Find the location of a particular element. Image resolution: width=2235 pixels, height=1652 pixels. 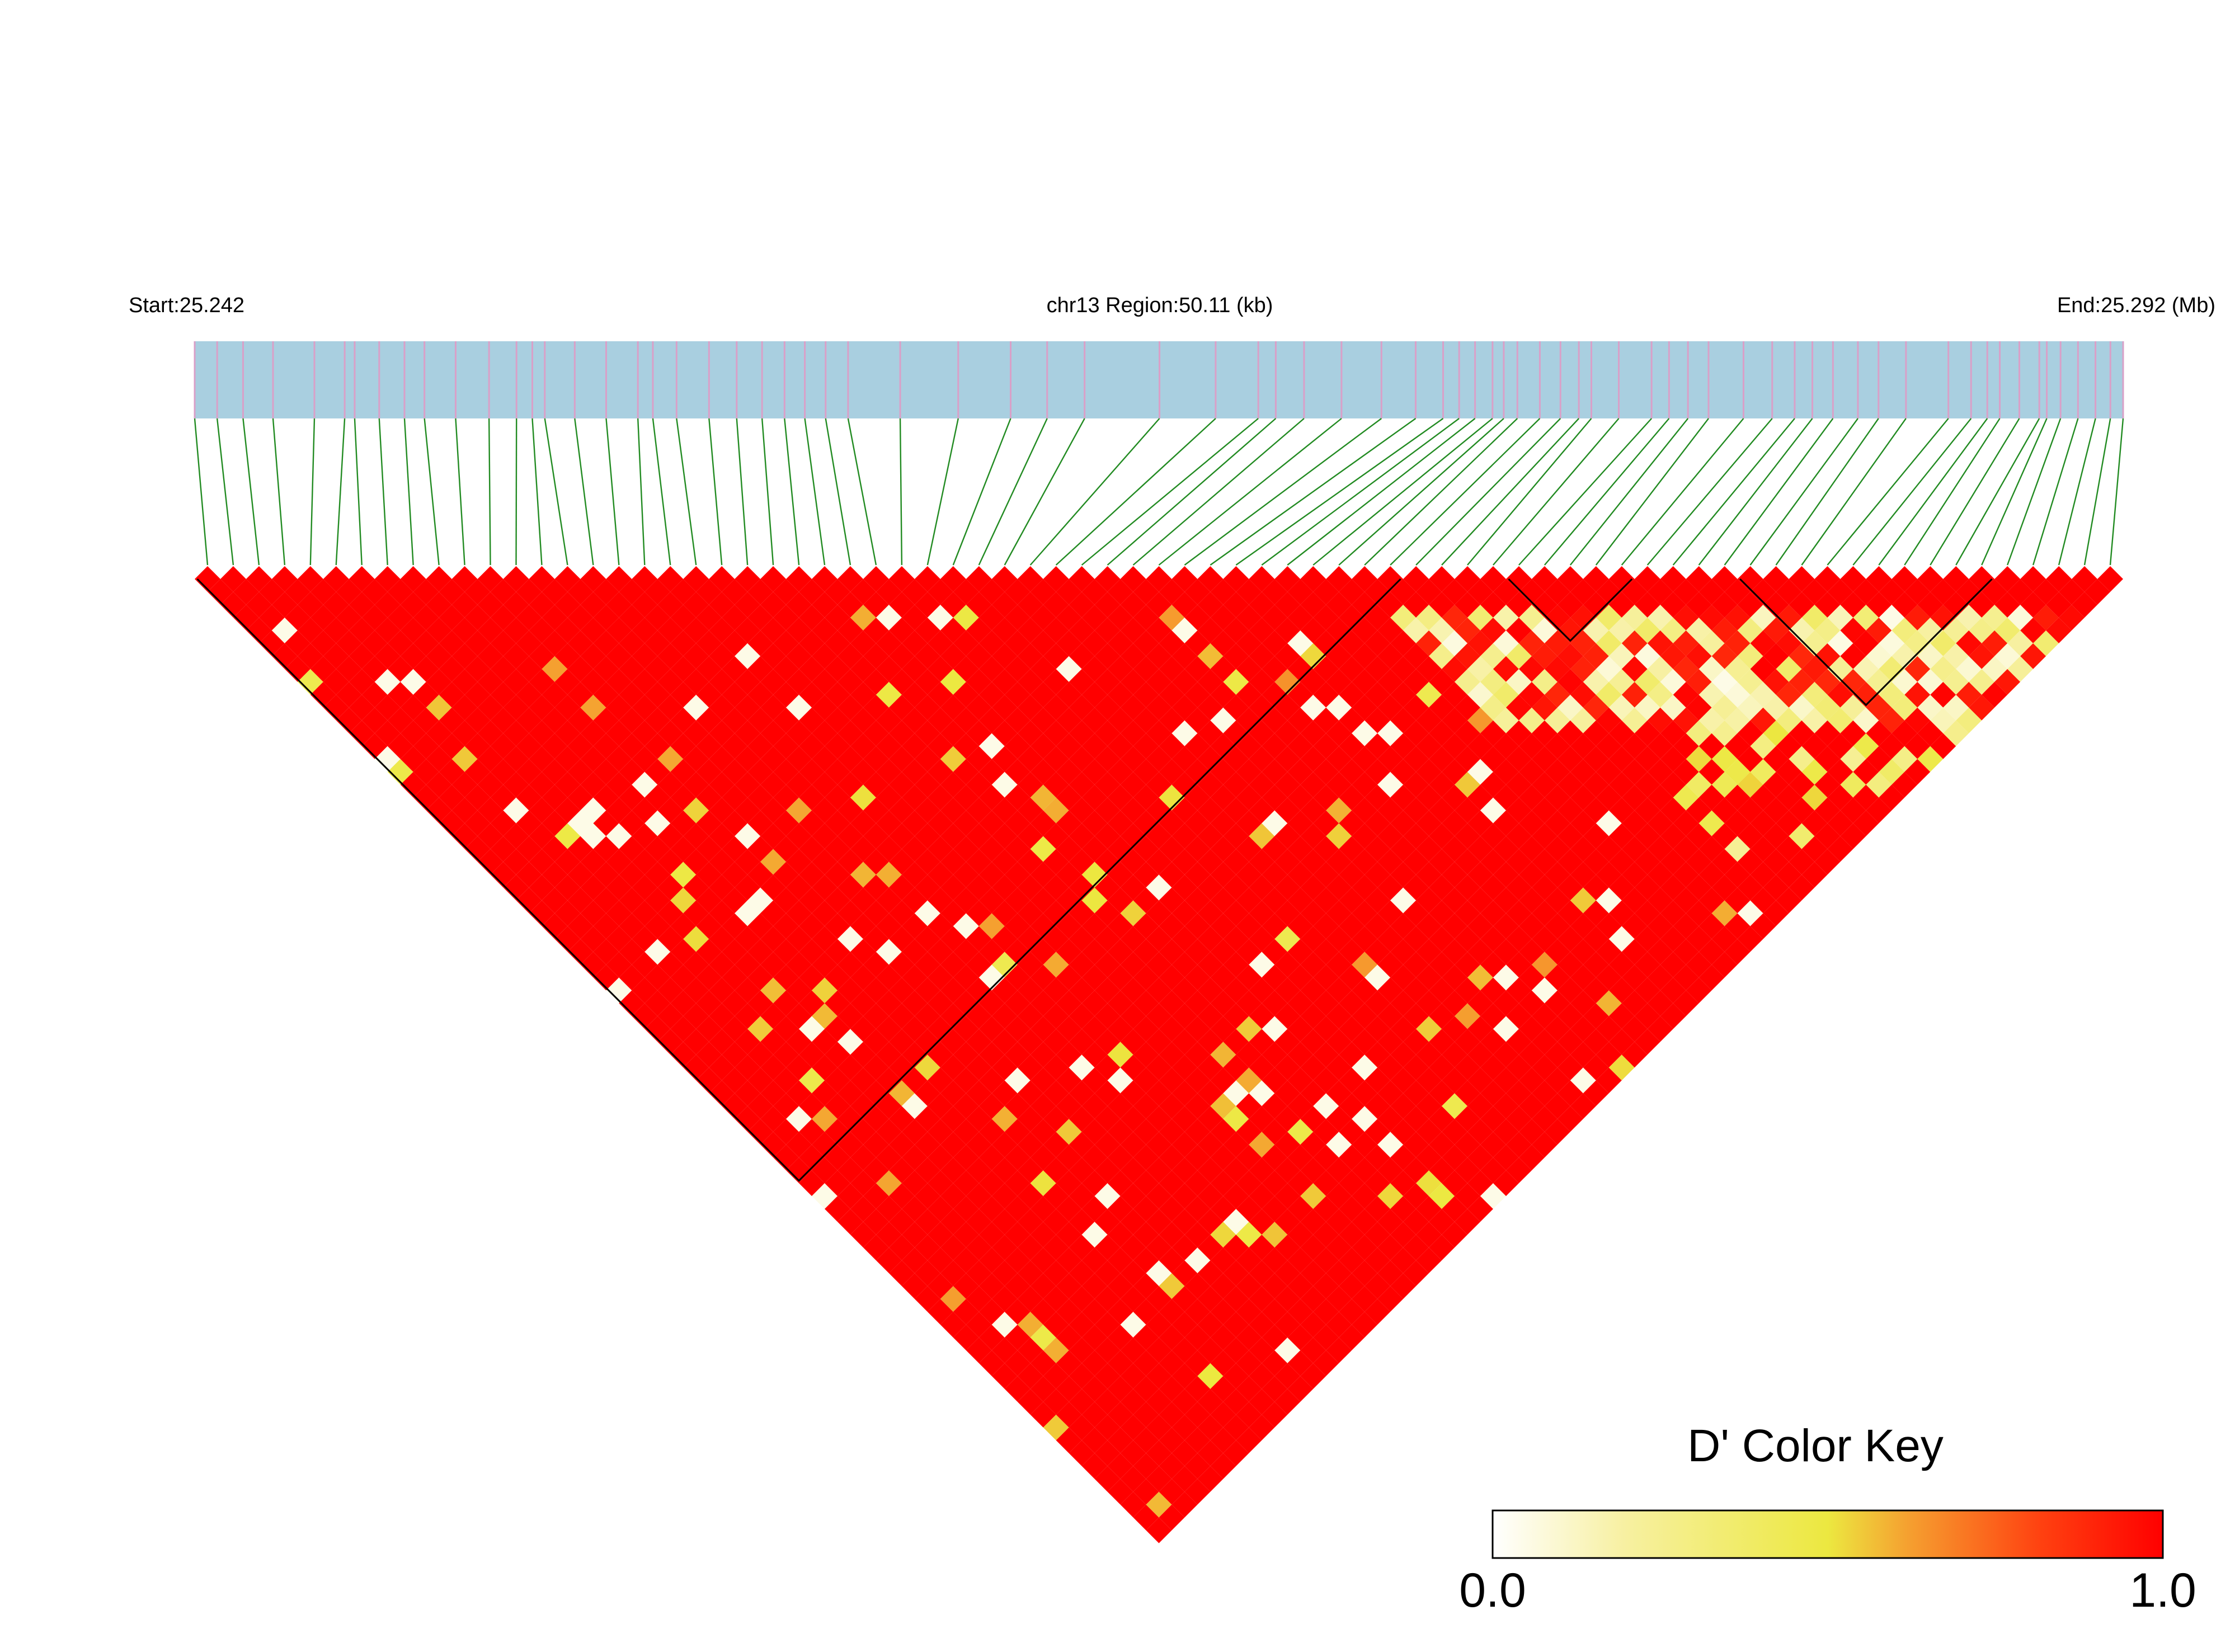

color-key-max-label: 1.0 is located at coordinates (2162, 1591).